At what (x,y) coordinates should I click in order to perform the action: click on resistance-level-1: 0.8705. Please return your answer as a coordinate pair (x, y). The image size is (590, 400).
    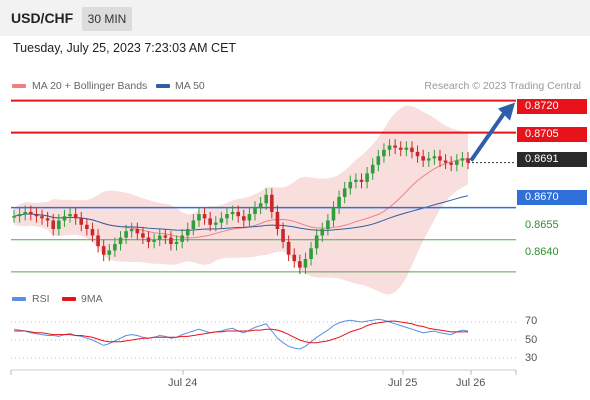
    Looking at the image, I should click on (552, 134).